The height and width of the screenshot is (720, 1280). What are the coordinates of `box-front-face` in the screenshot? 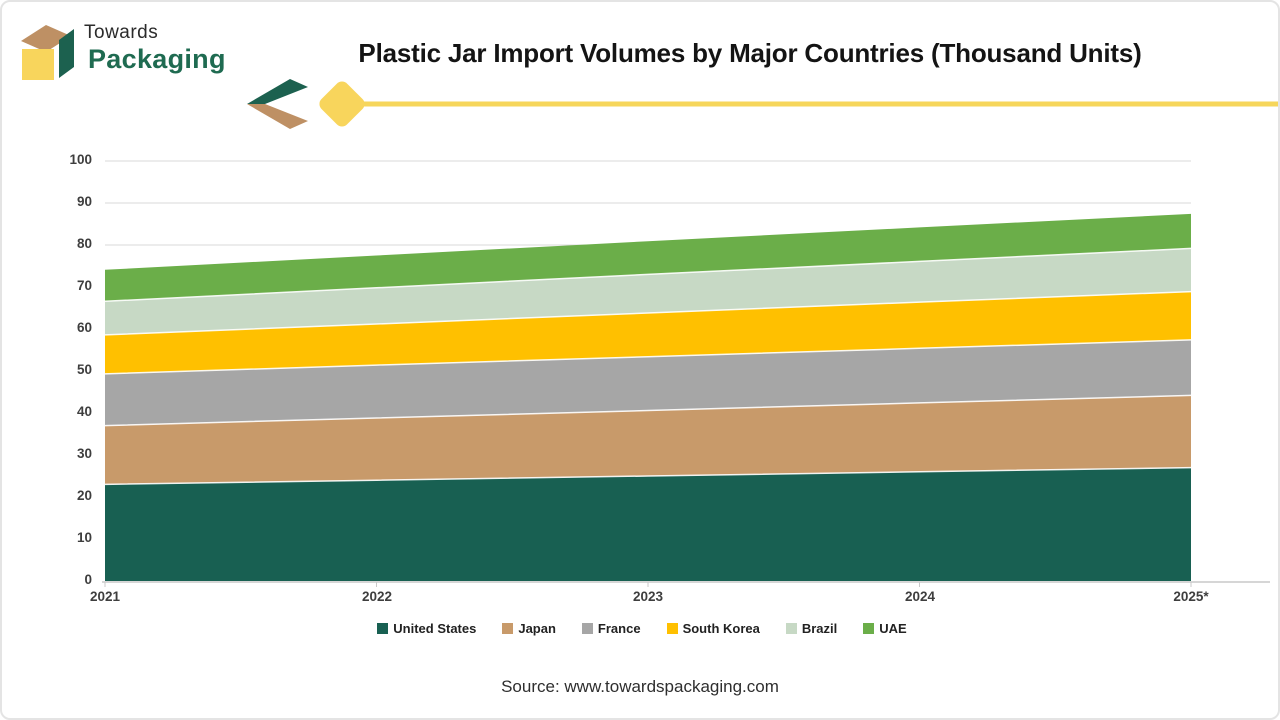 It's located at (38, 64).